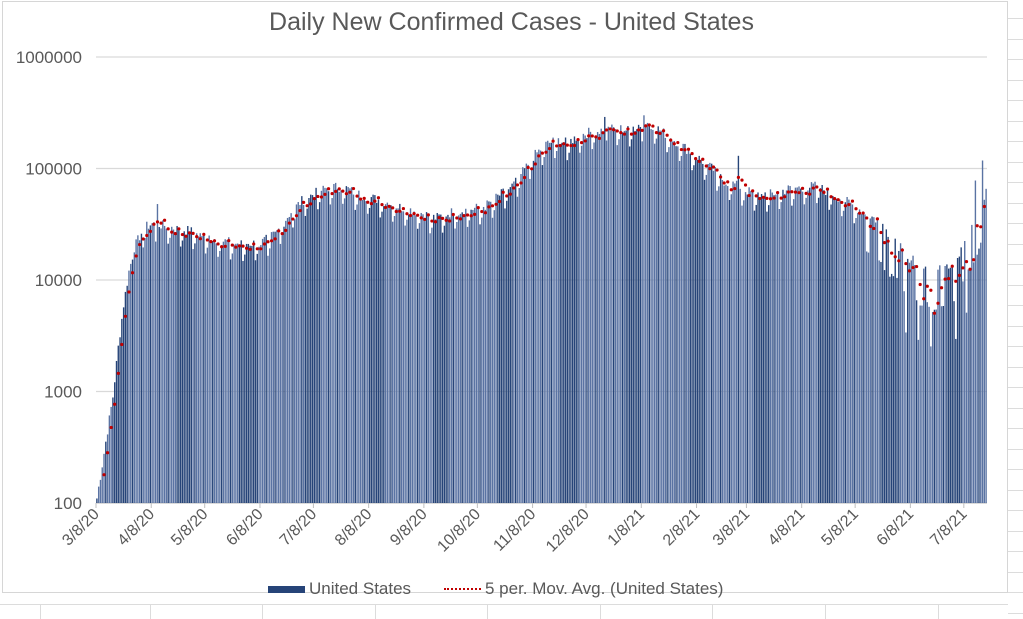  What do you see at coordinates (583, 589) in the screenshot?
I see `legend-item-moving-average: 5 per. Mov. Avg. (United States)` at bounding box center [583, 589].